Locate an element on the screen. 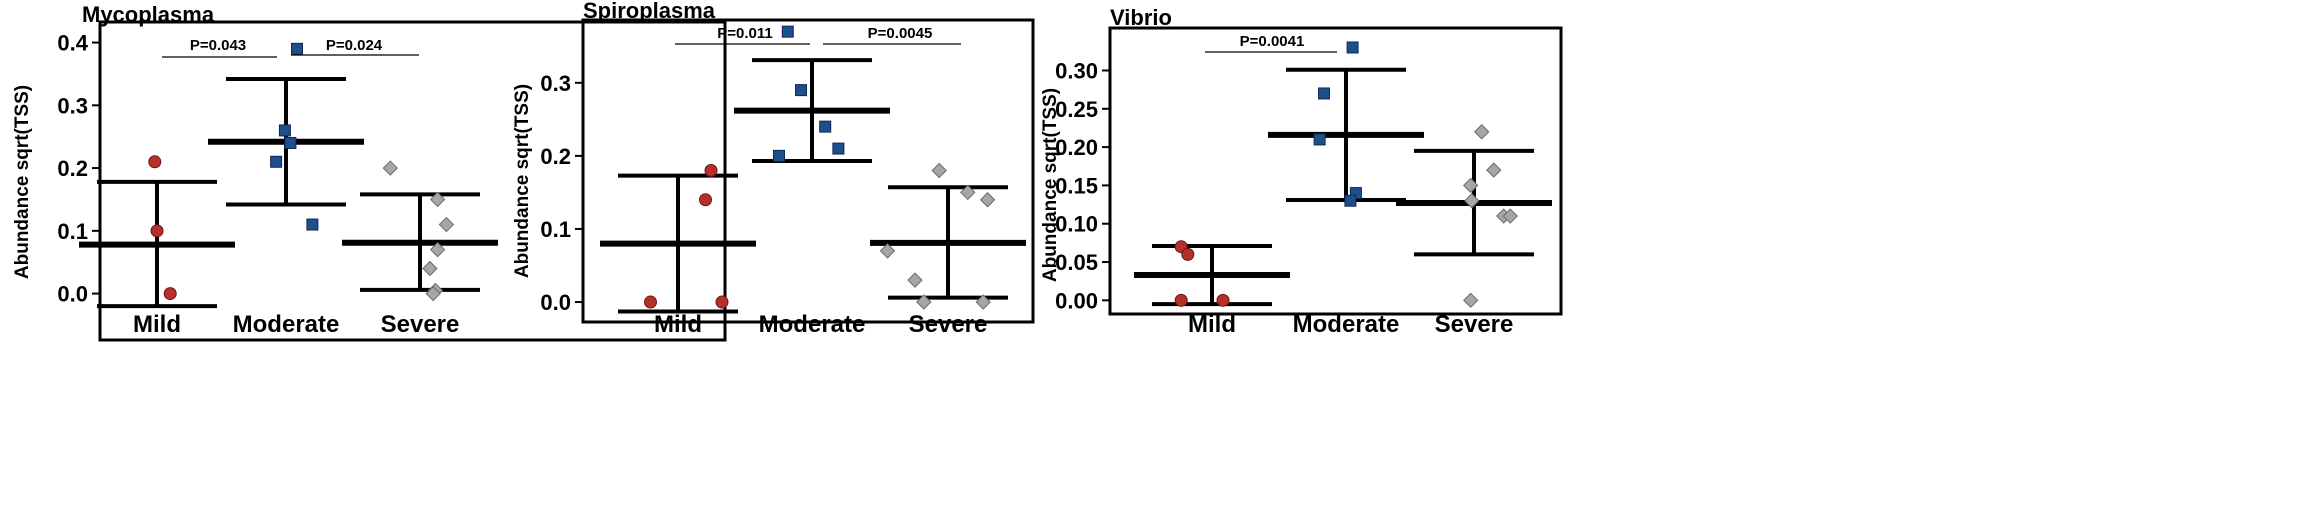  panel-title-1: Mycoplasma is located at coordinates (148, 14).